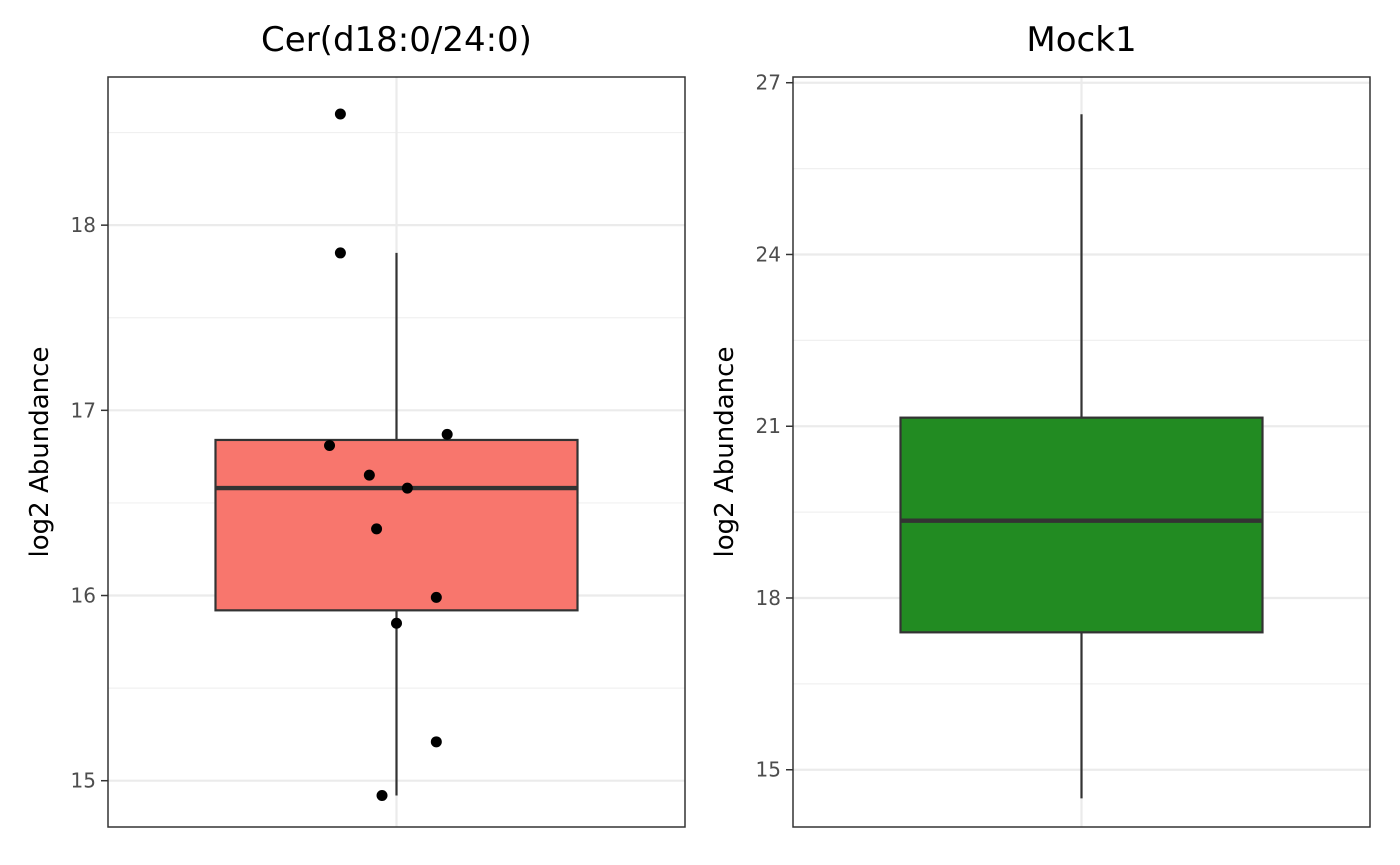 The image size is (1400, 865). I want to click on chart-title: Mock1, so click(1081, 40).